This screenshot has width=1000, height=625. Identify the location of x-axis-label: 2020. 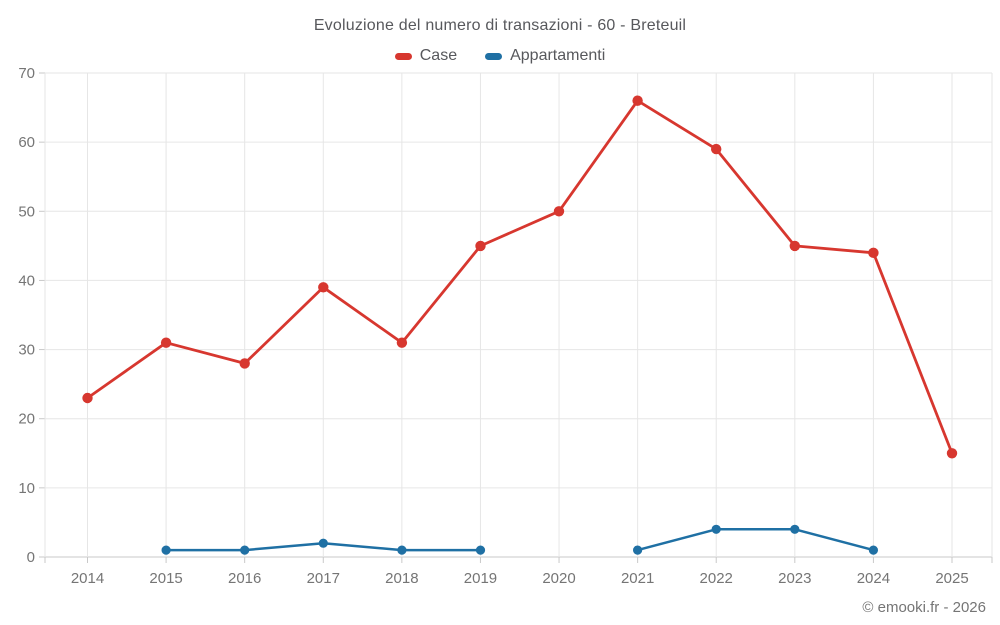
(558, 578).